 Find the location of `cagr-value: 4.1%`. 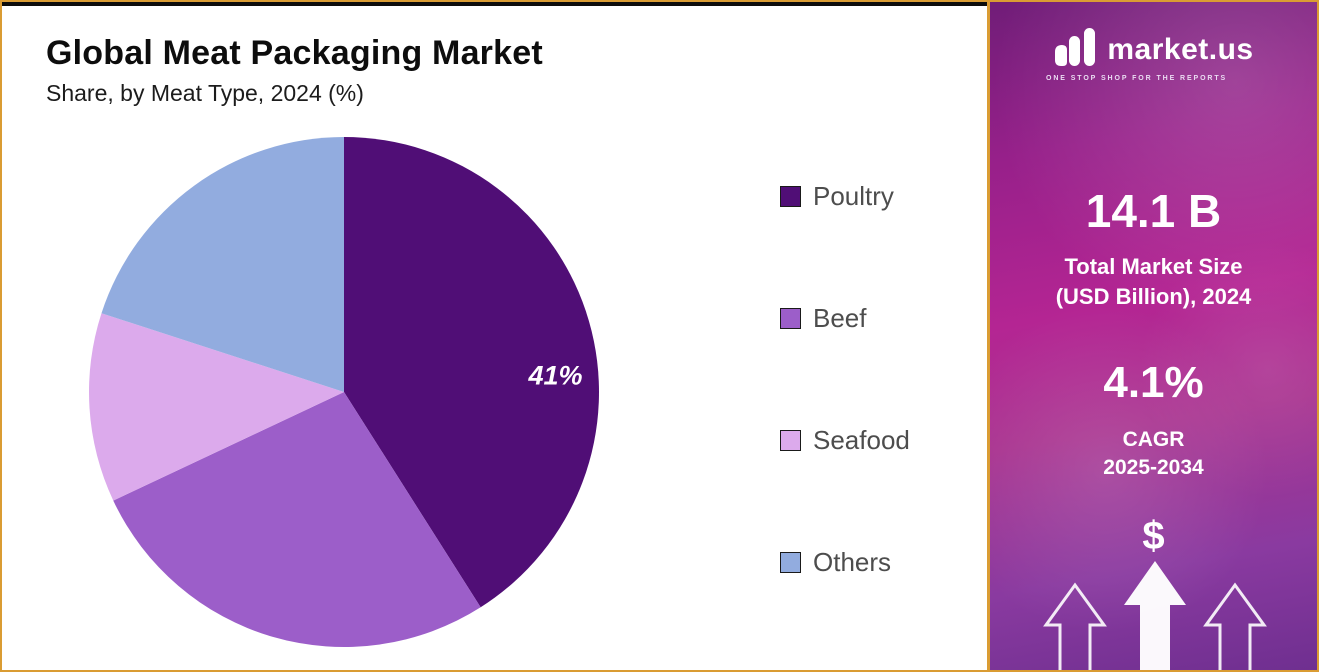

cagr-value: 4.1% is located at coordinates (1153, 382).